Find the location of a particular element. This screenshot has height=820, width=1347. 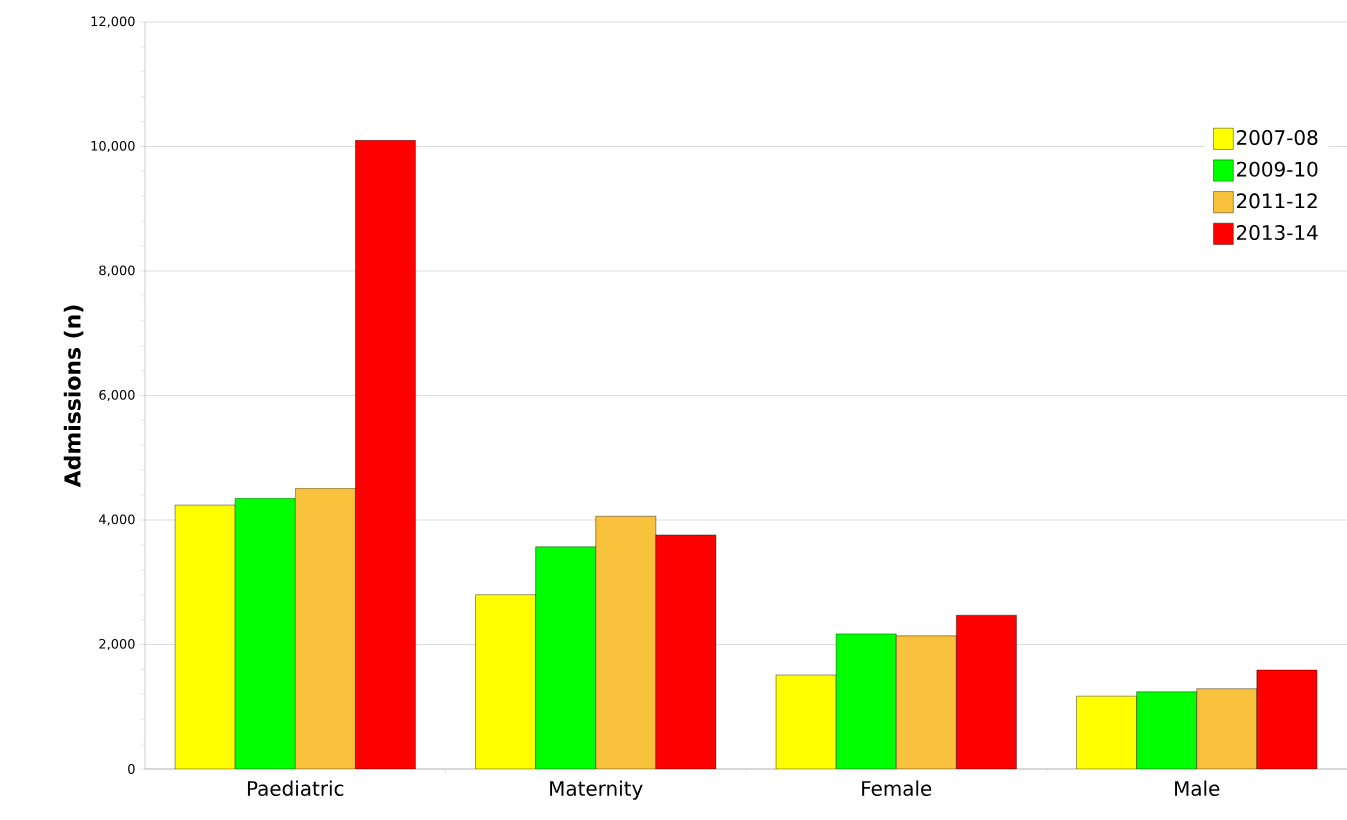

y-axis-title: Admissions (n) is located at coordinates (73, 396).